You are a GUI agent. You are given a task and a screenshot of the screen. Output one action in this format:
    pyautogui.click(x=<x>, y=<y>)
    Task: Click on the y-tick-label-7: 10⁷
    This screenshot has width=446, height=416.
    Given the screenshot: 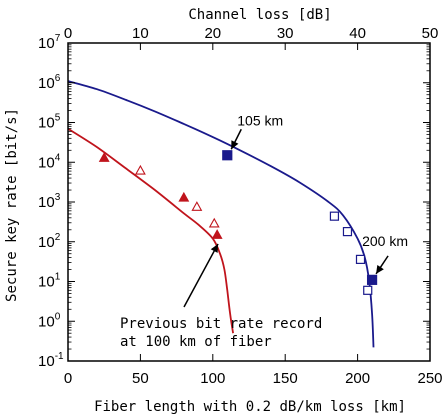 What is the action you would take?
    pyautogui.click(x=49, y=42)
    